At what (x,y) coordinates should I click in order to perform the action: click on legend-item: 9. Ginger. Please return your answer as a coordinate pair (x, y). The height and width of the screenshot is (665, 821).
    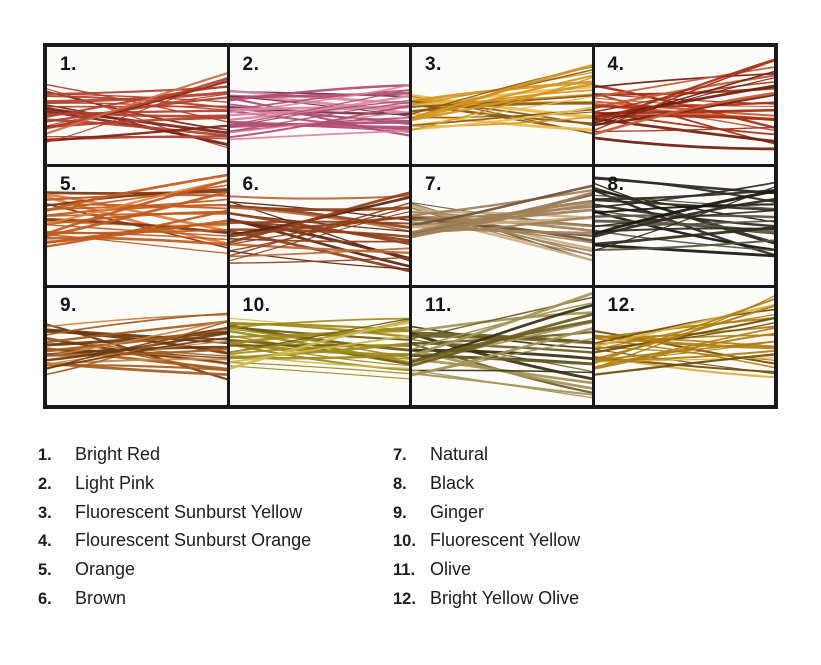
    Looking at the image, I should click on (486, 516).